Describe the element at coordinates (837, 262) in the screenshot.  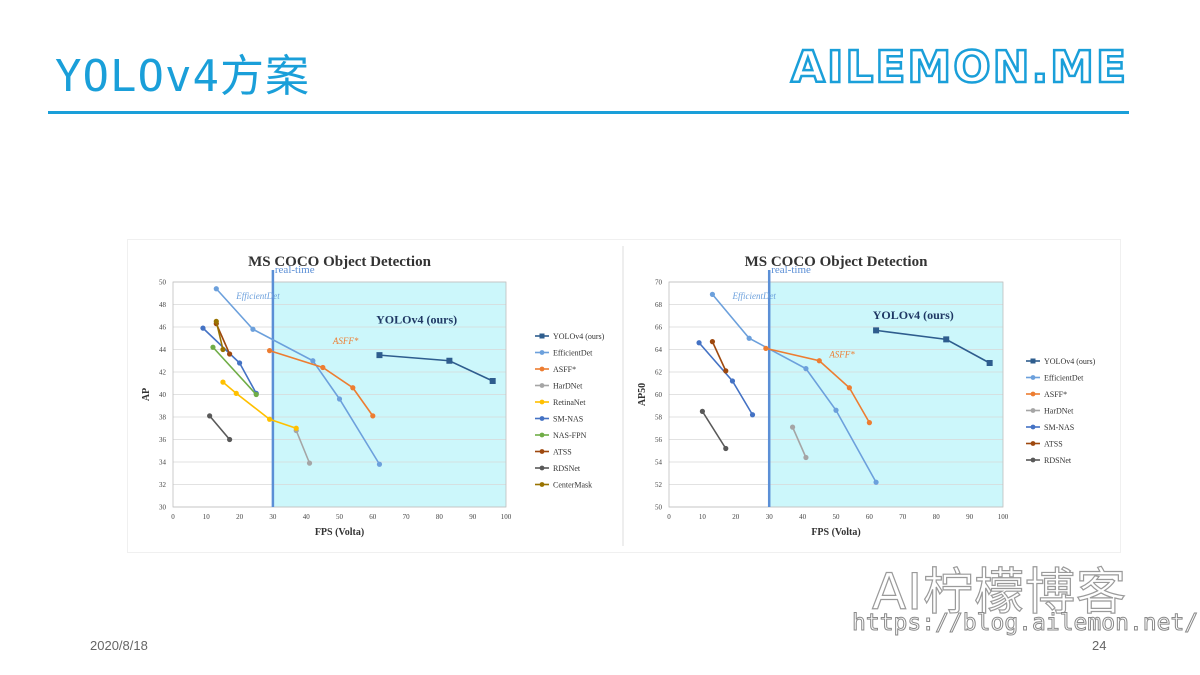
I see `chart-title: MS COCO Object Detection` at that location.